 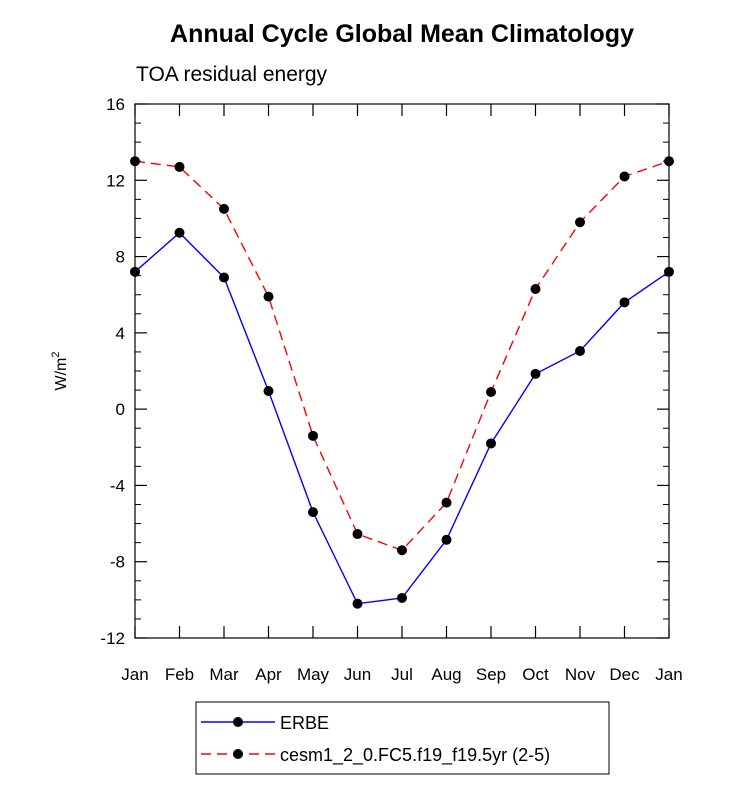 What do you see at coordinates (415, 755) in the screenshot?
I see `legend-label-1: cesm1_2_0.FC5.f19_f19.5yr (2-5)` at bounding box center [415, 755].